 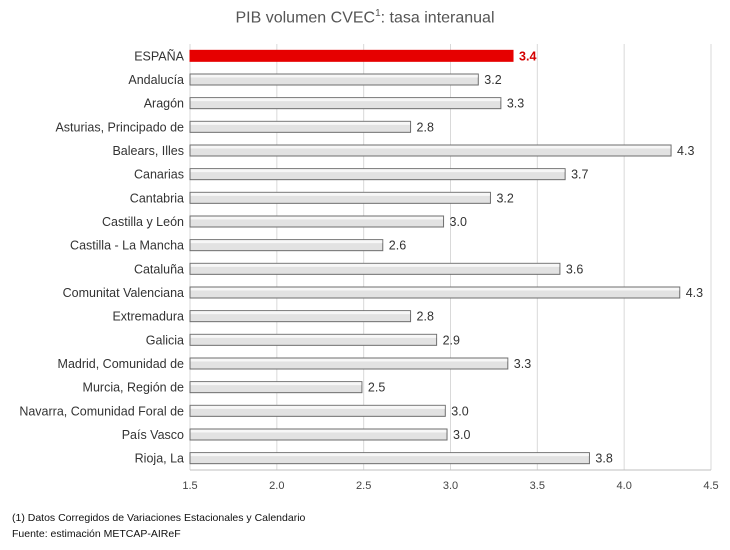 What do you see at coordinates (363, 486) in the screenshot?
I see `x-tick-label: 2.5` at bounding box center [363, 486].